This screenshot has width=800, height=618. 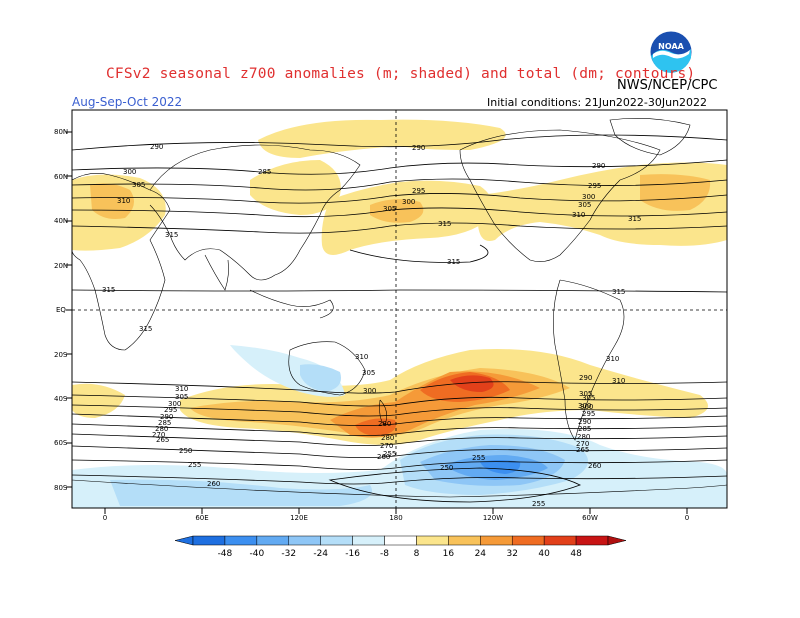 I want to click on colorbar-tick-label: 16, so click(x=449, y=554).